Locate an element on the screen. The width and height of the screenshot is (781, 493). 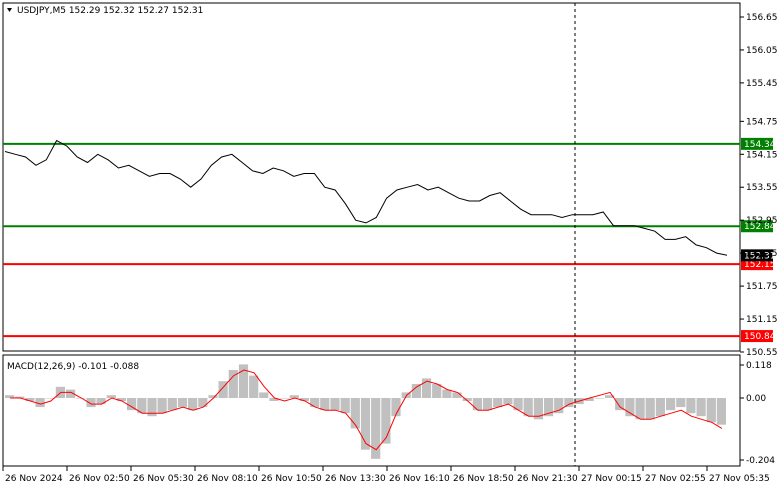
price-tick-label: 156.05 is located at coordinates (762, 51).